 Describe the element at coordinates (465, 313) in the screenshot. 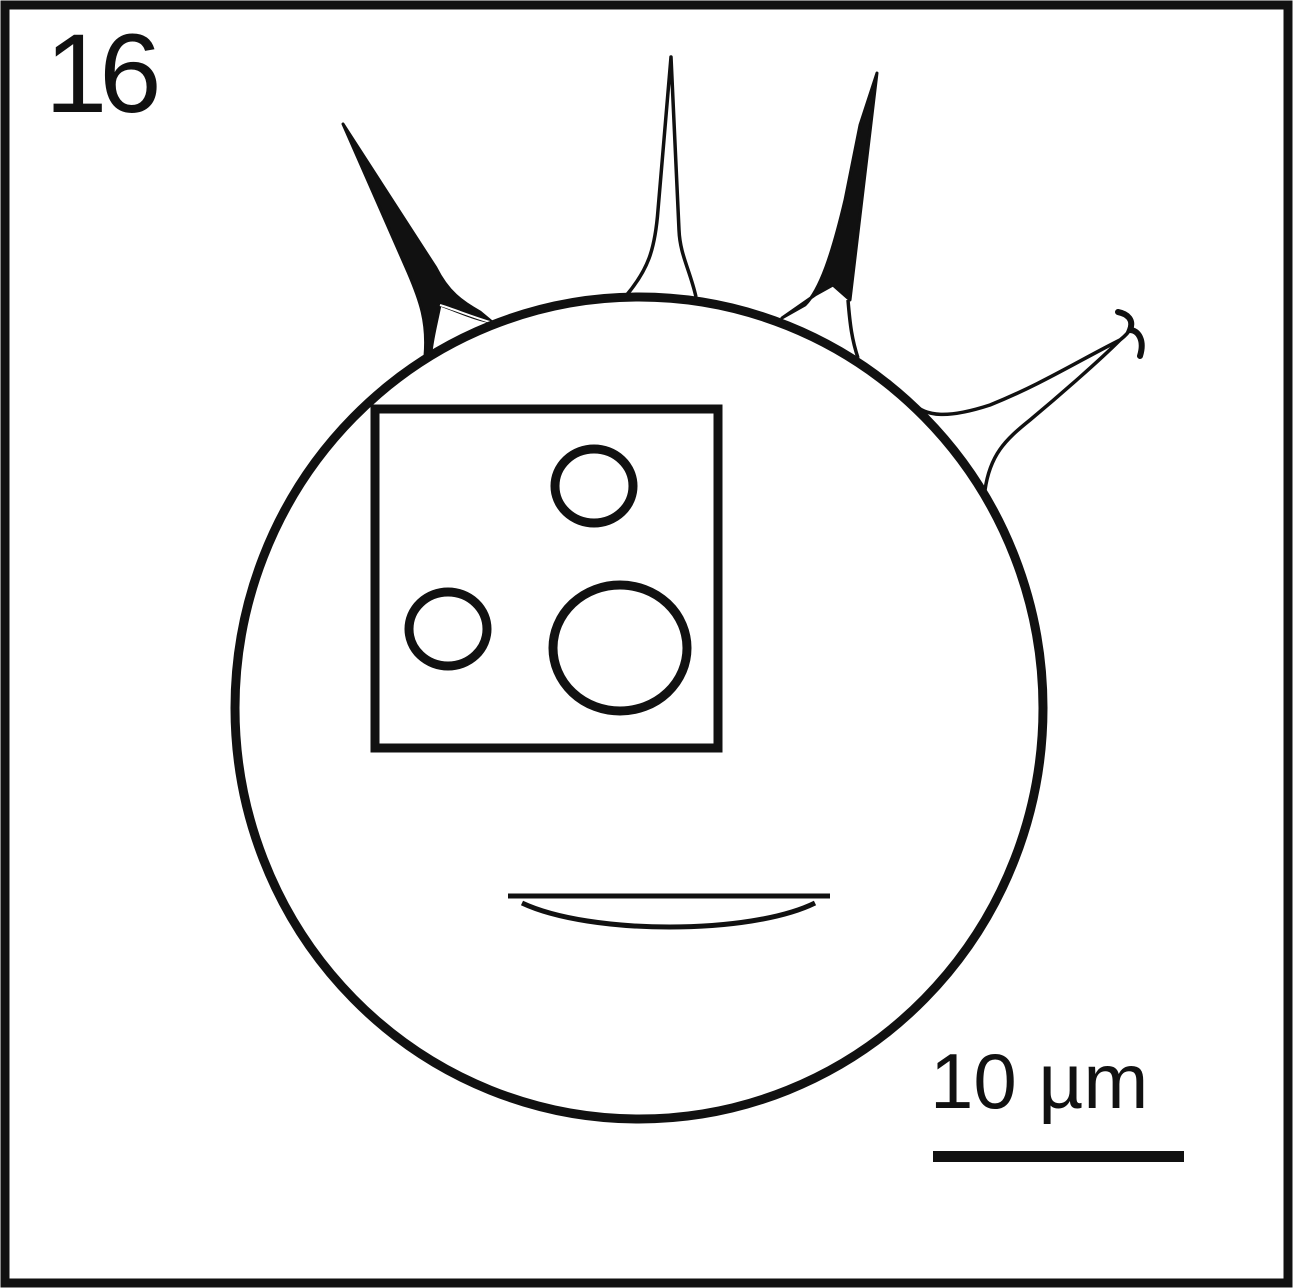

I see `spine-left-inner` at that location.